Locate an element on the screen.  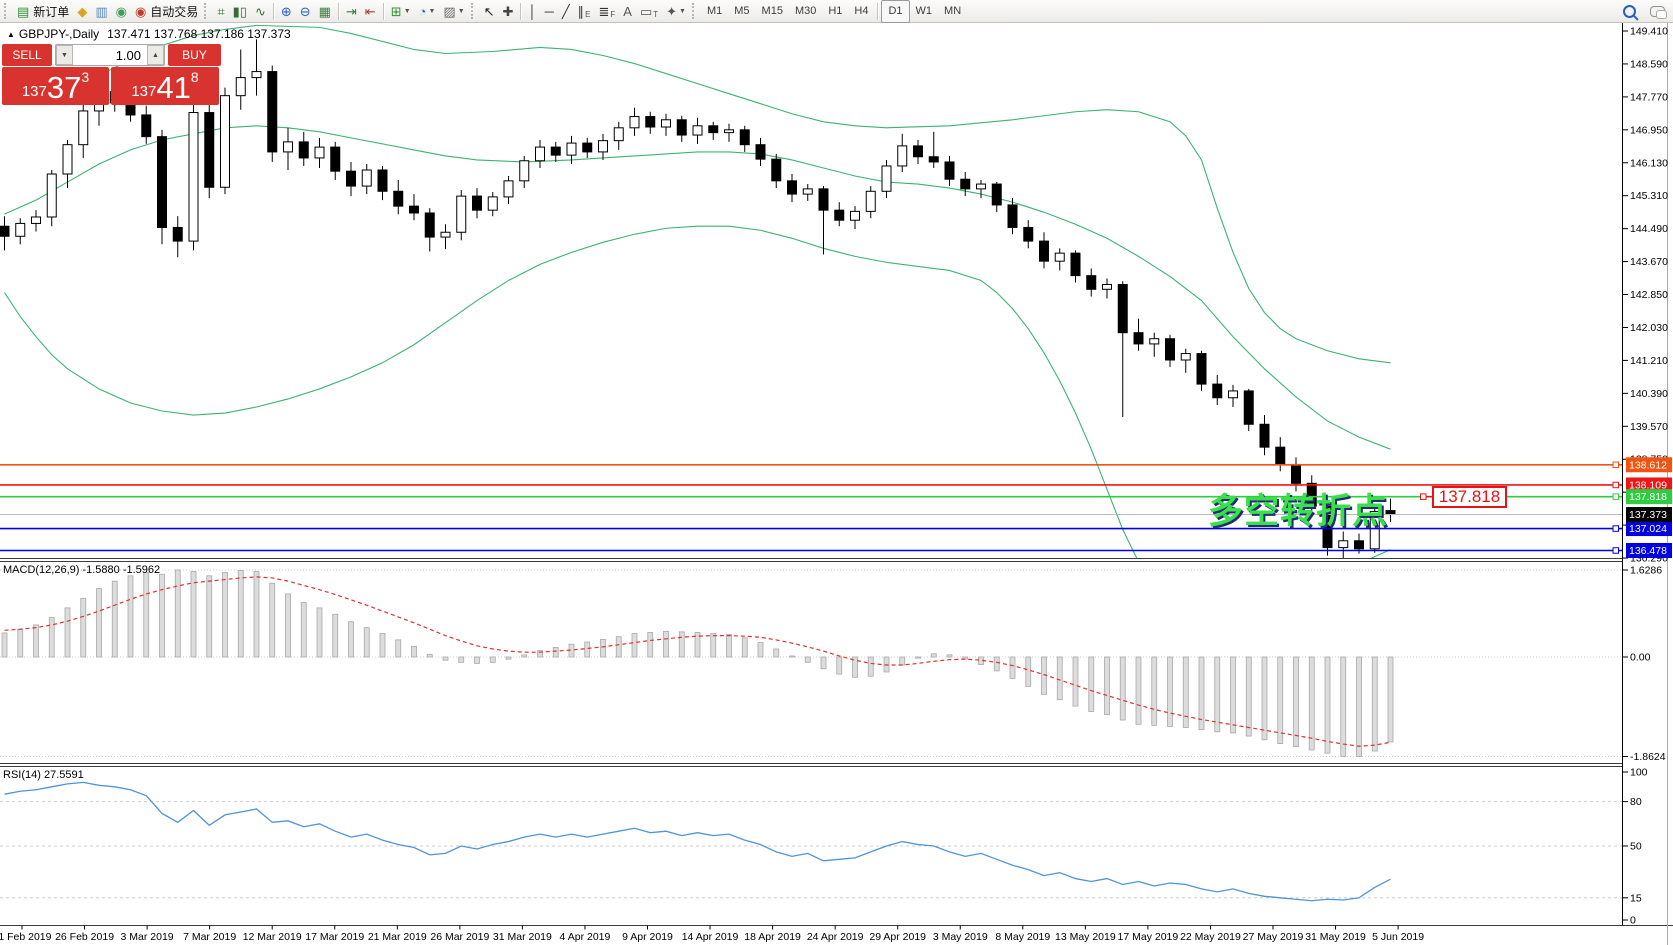
periods-icon: ◔ is located at coordinates (422, 11).